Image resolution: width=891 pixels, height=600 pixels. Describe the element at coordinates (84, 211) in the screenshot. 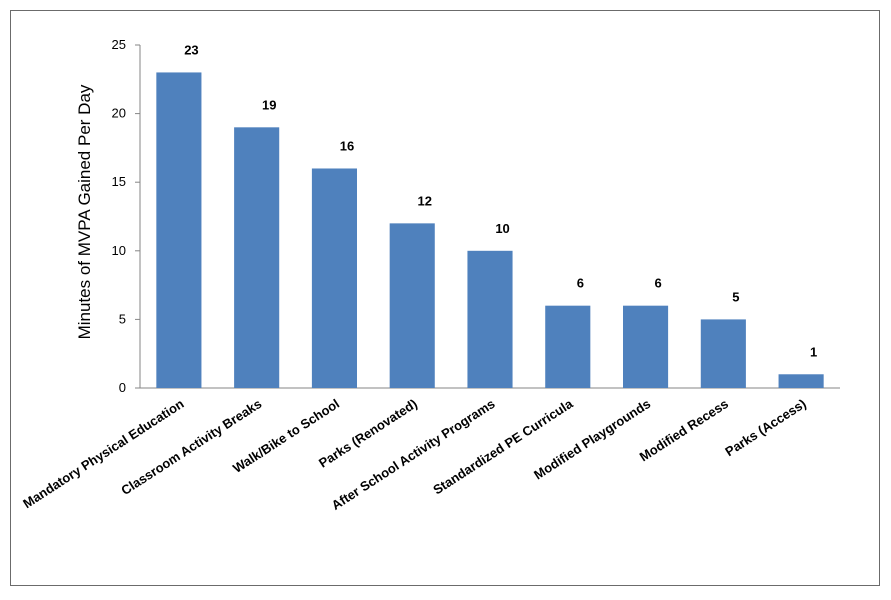

I see `y-axis-label: Minutes of MVPA Gained Per Day` at that location.